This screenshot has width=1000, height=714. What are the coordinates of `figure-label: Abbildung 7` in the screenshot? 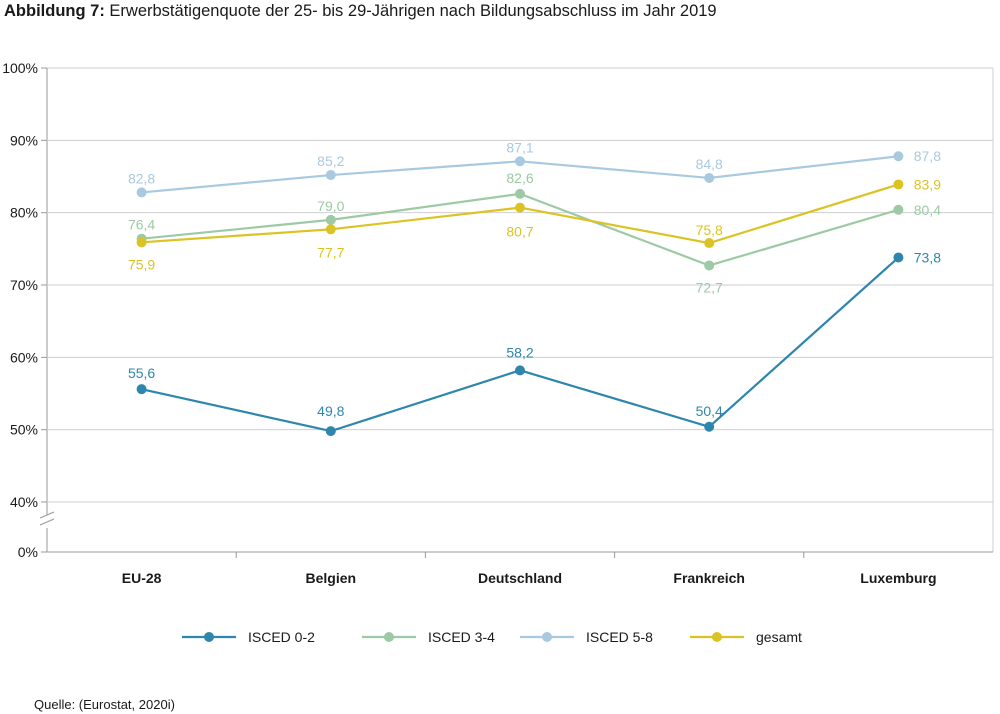 It's located at (52, 11).